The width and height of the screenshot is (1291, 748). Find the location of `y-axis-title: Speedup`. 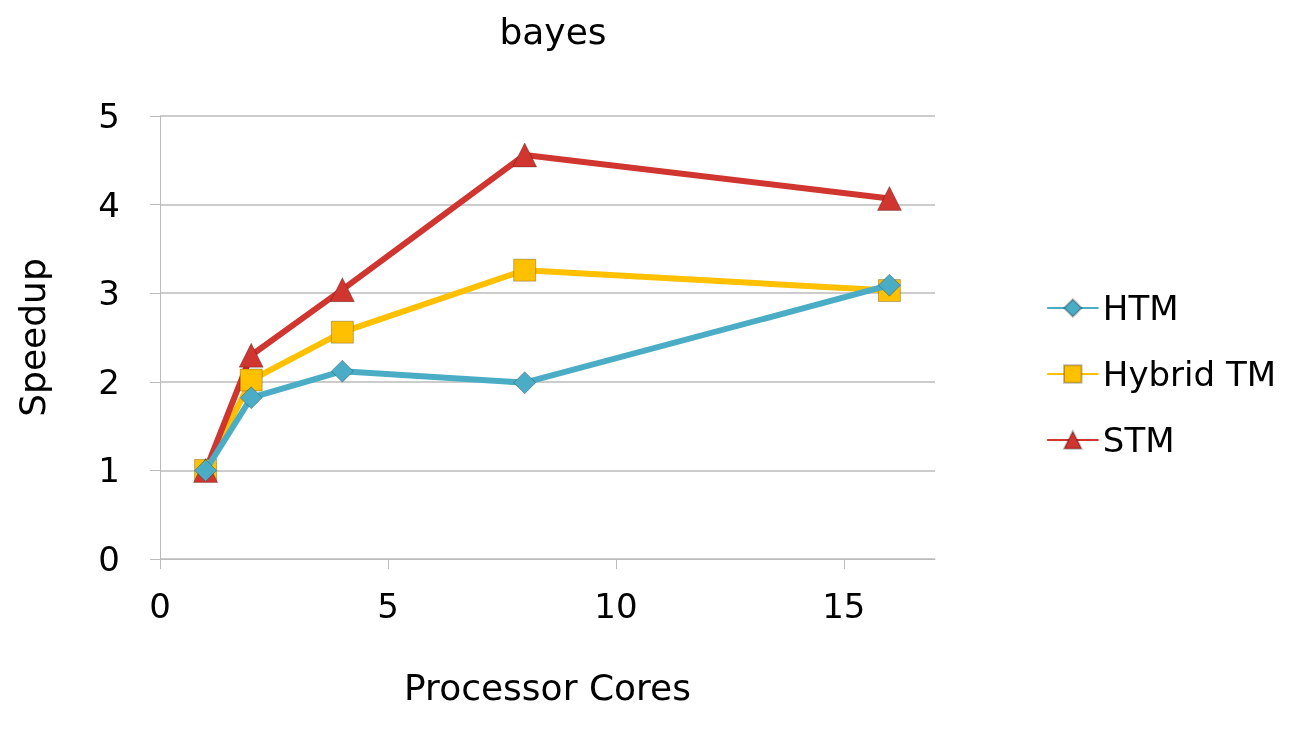

y-axis-title: Speedup is located at coordinates (32, 337).